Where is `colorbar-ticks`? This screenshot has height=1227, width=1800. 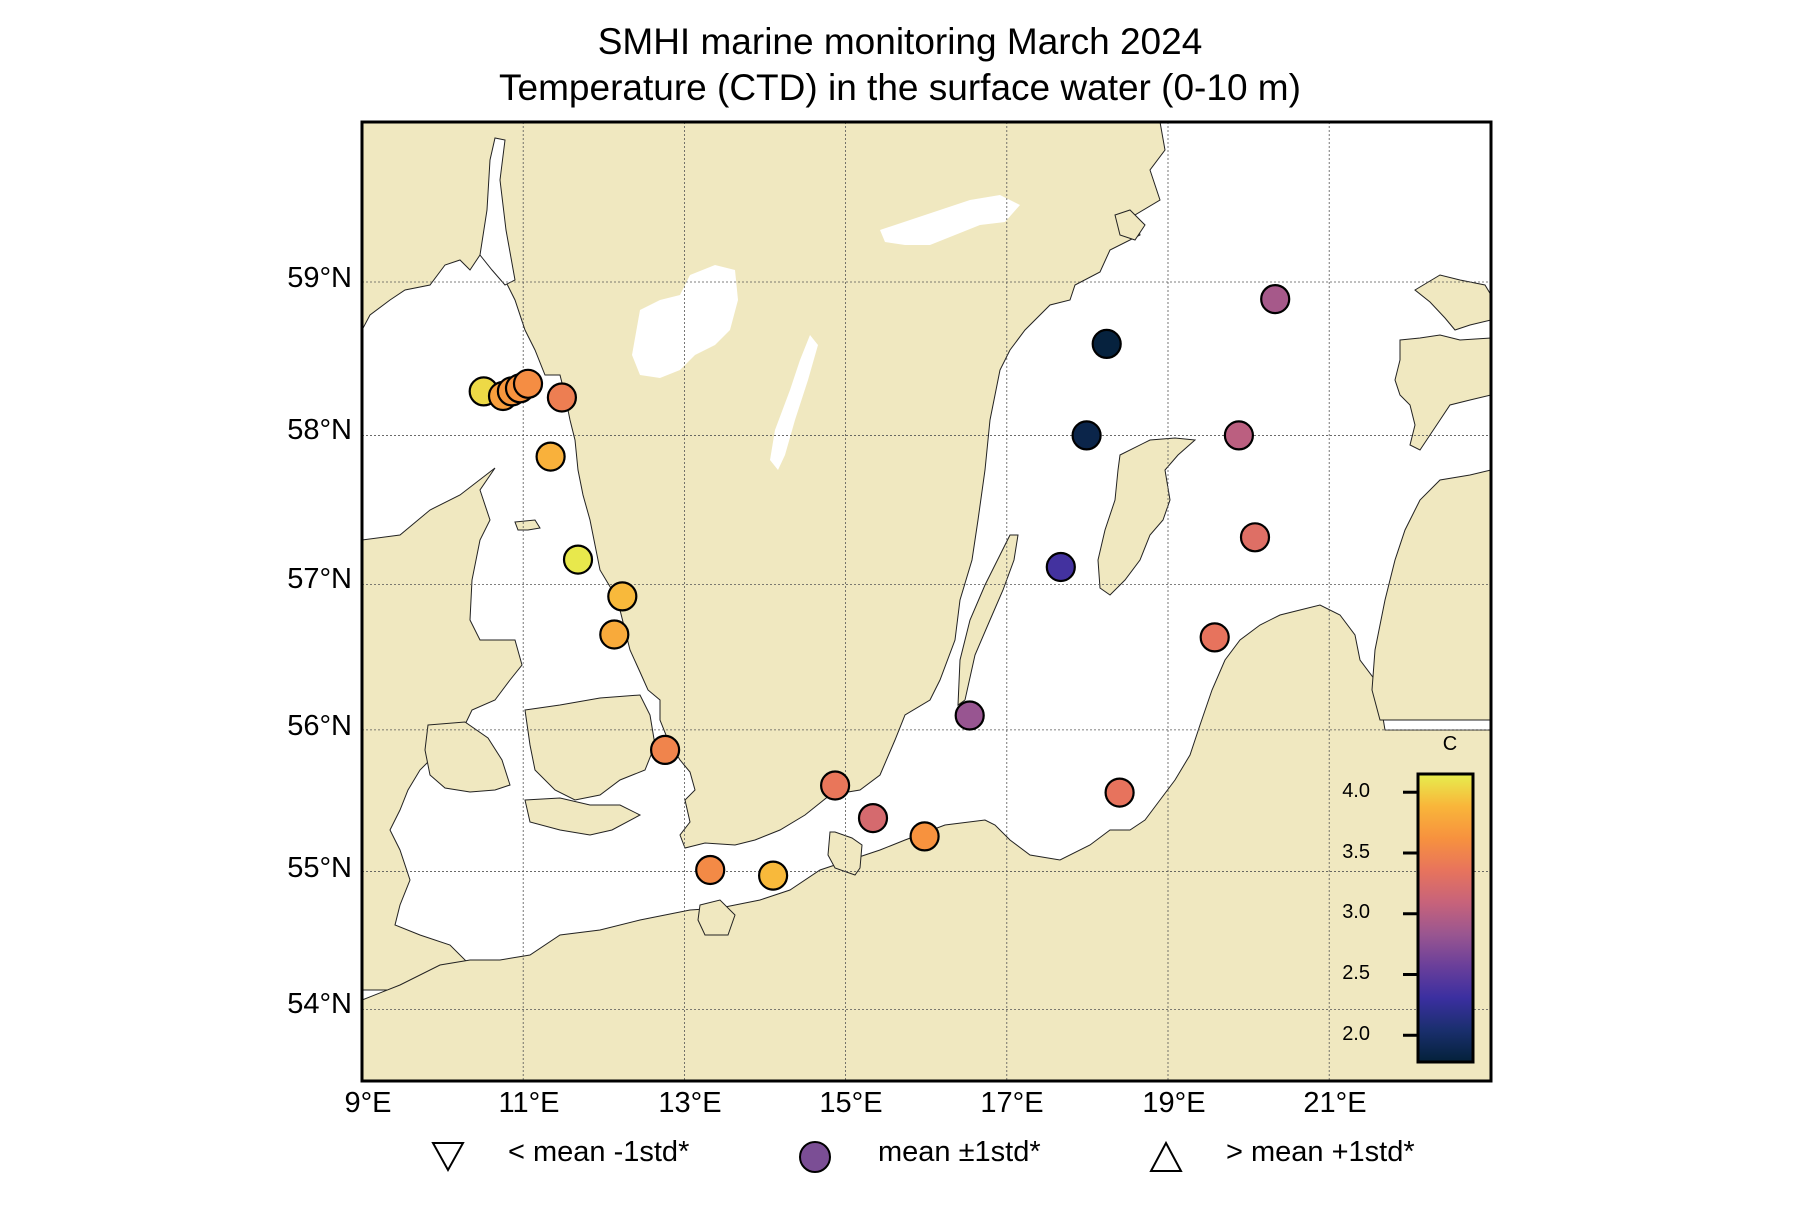 colorbar-ticks is located at coordinates (1410, 913).